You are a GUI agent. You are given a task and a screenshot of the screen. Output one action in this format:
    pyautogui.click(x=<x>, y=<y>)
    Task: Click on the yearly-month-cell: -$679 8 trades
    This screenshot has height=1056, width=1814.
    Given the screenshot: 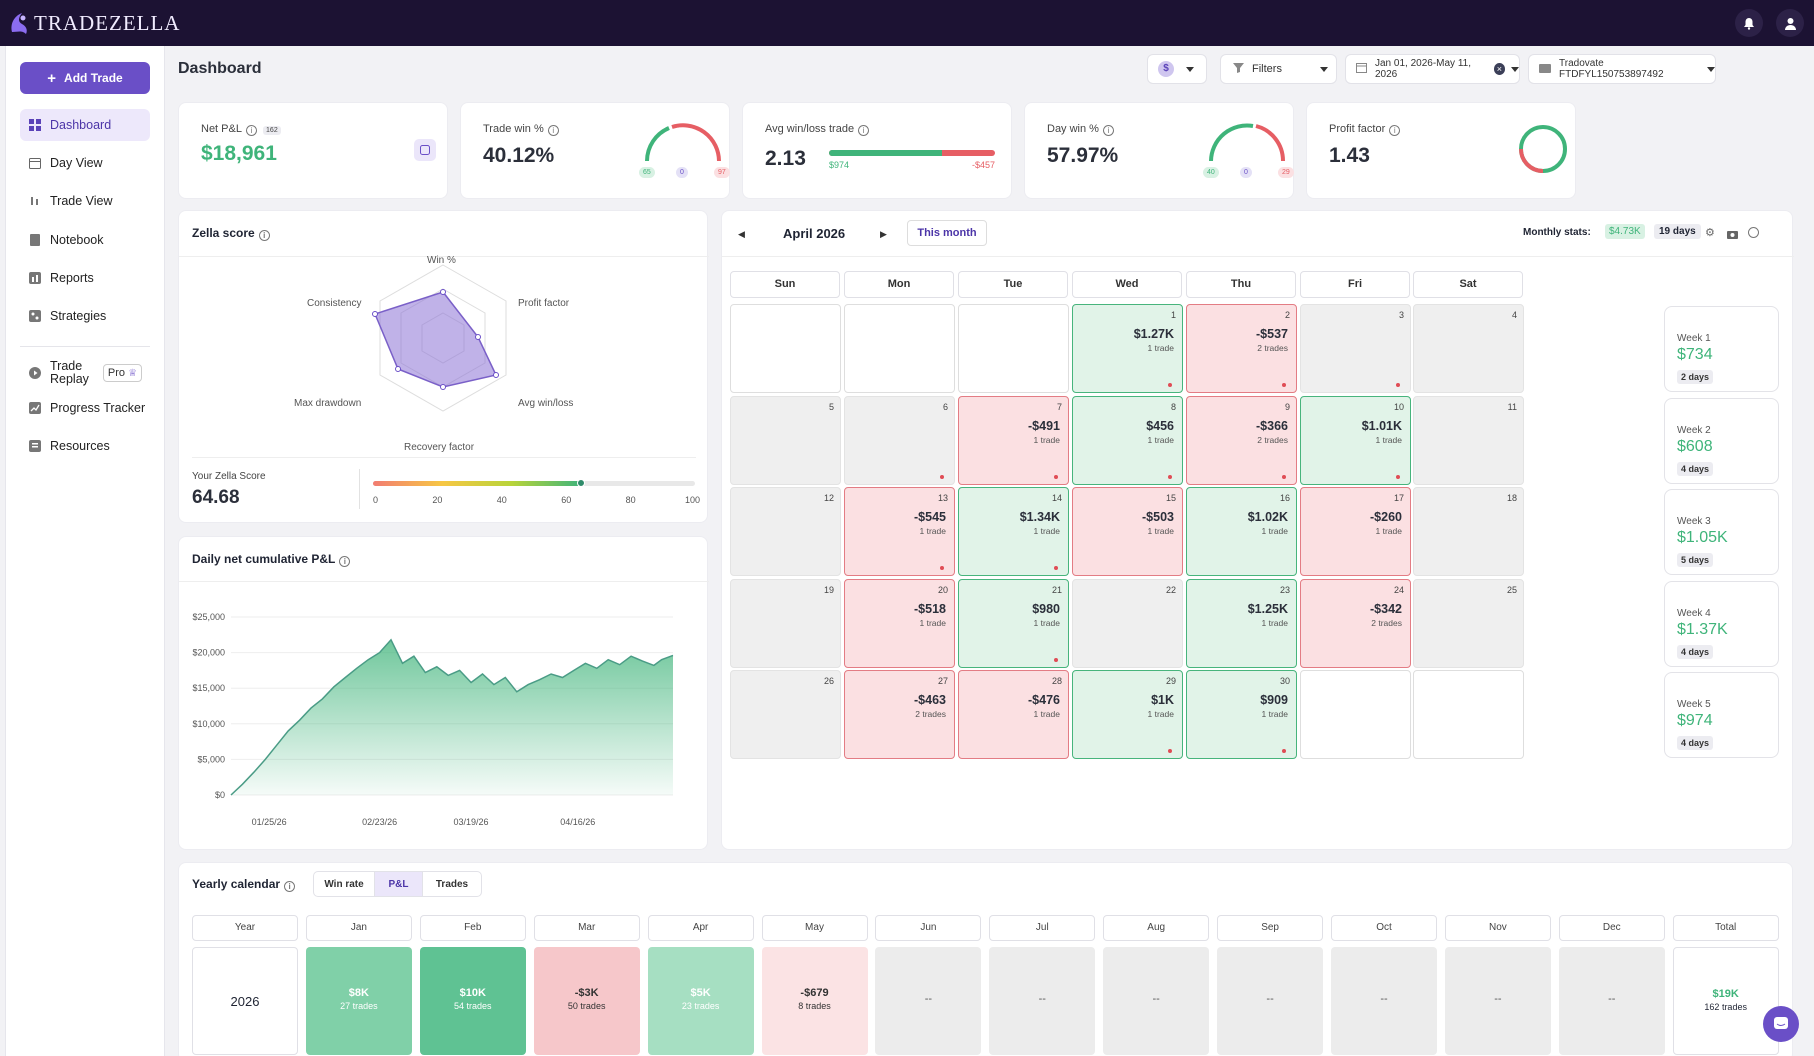 What is the action you would take?
    pyautogui.click(x=814, y=1001)
    